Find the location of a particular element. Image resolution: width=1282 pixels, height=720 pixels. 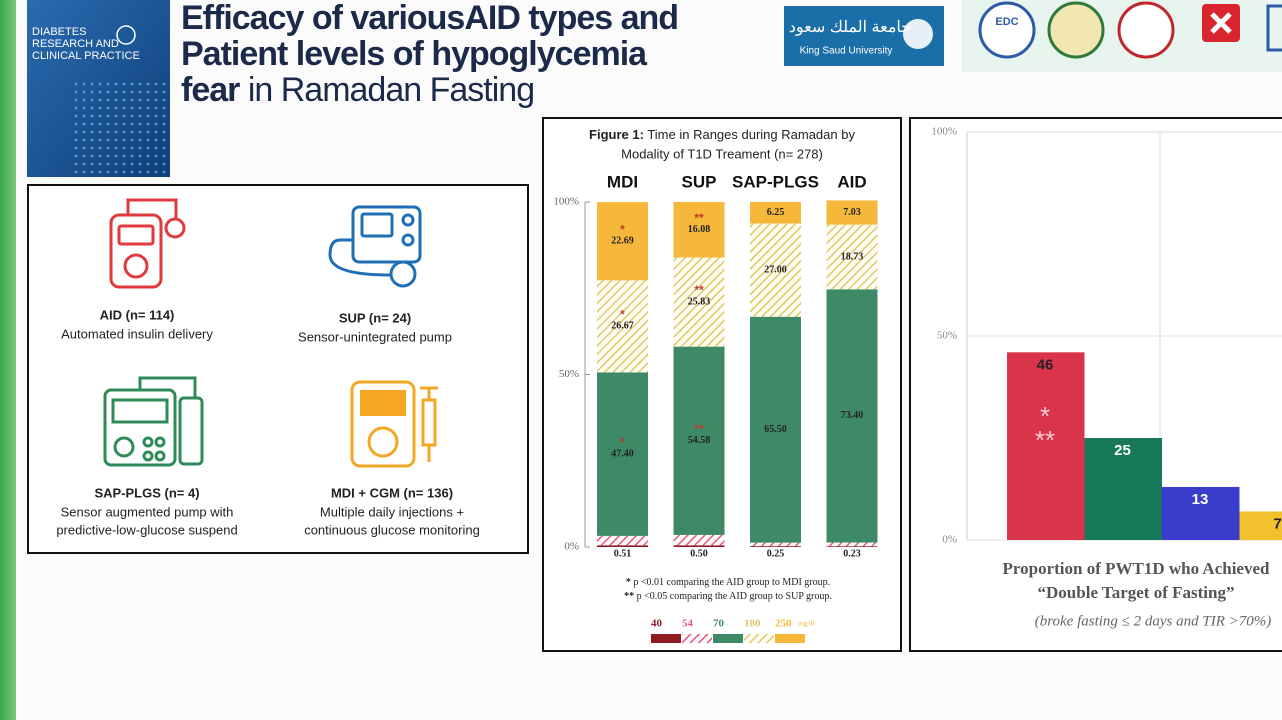

value-label: 7.03 is located at coordinates (852, 212).